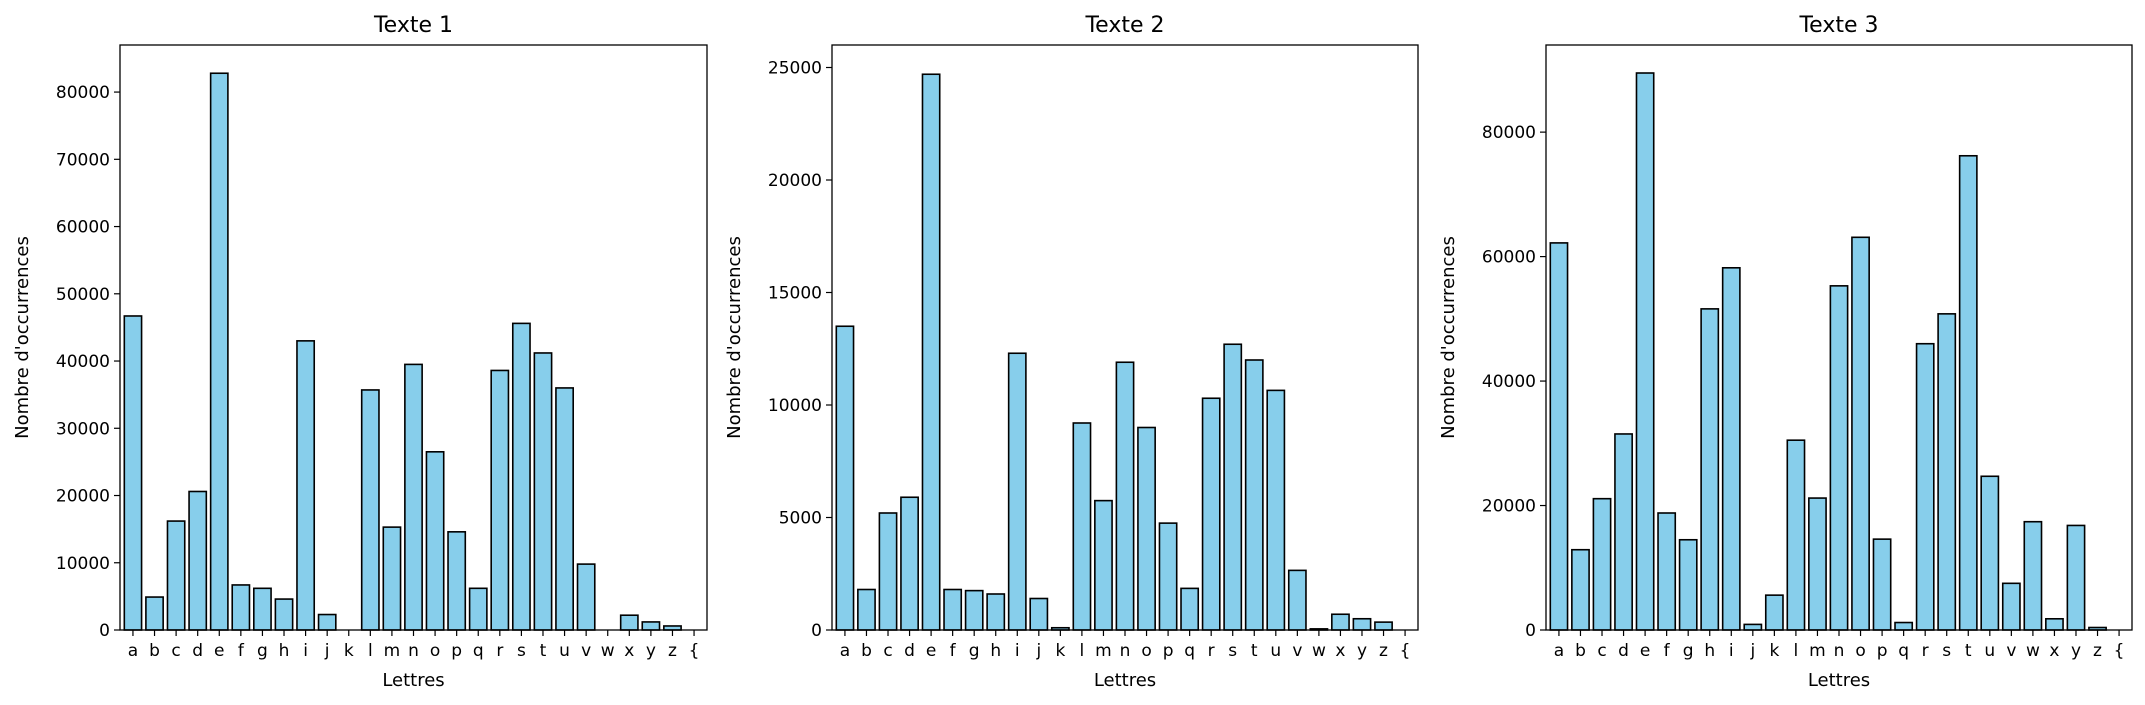 The width and height of the screenshot is (2145, 705). What do you see at coordinates (370, 651) in the screenshot?
I see `x-tick-label: l` at bounding box center [370, 651].